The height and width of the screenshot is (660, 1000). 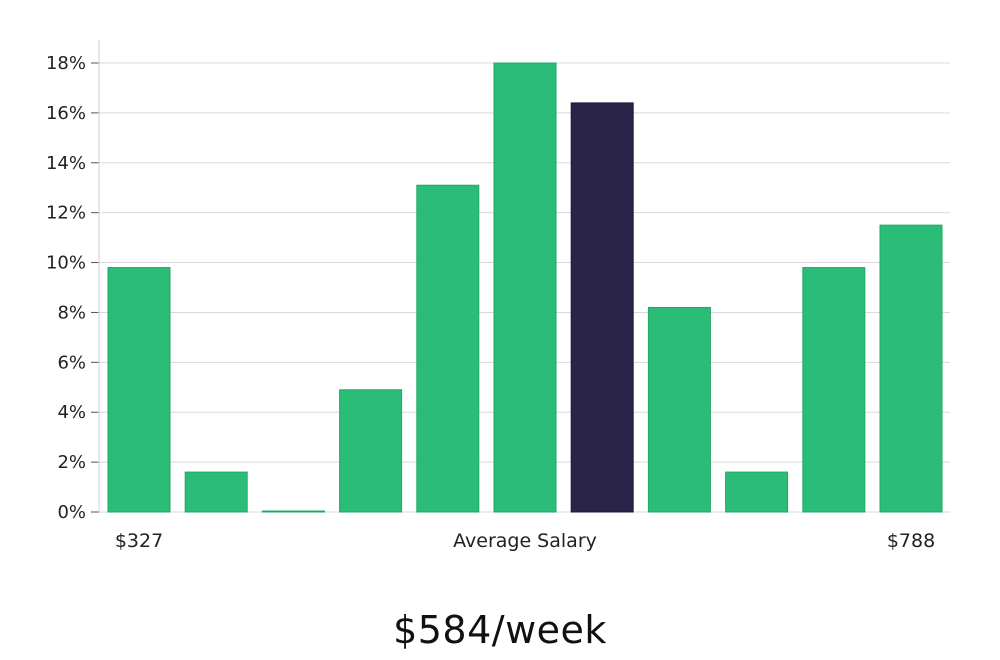 What do you see at coordinates (66, 63) in the screenshot?
I see `y-tick-label: 18%` at bounding box center [66, 63].